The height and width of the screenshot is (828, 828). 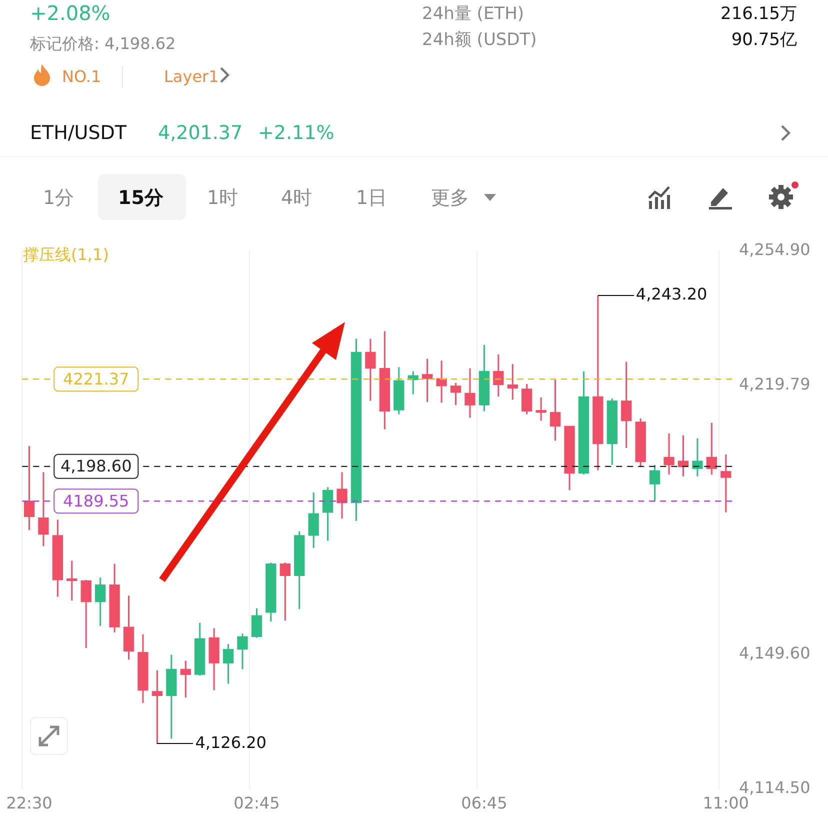 I want to click on y-tick-label: 4,219.79, so click(x=774, y=384).